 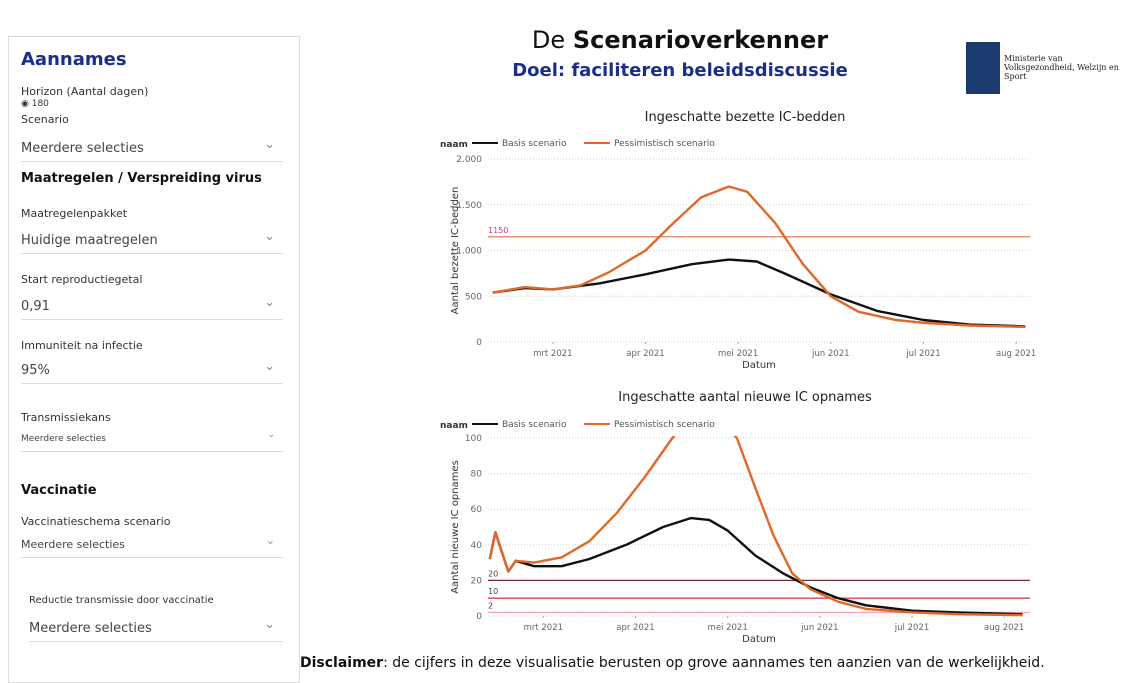 I want to click on y-tick-label: 500, so click(x=473, y=297).